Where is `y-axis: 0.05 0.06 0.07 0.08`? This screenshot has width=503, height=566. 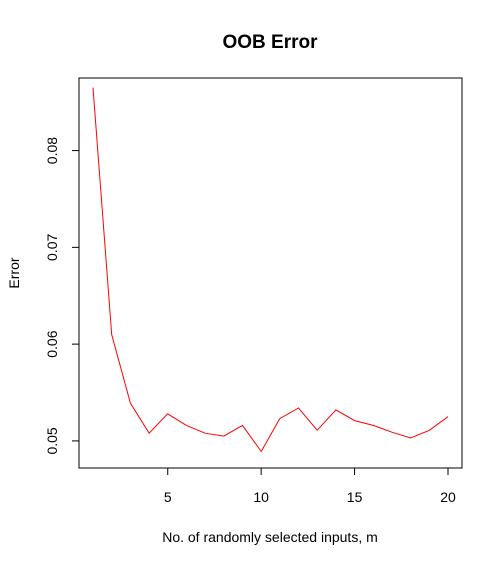 y-axis: 0.05 0.06 0.07 0.08 is located at coordinates (61, 296).